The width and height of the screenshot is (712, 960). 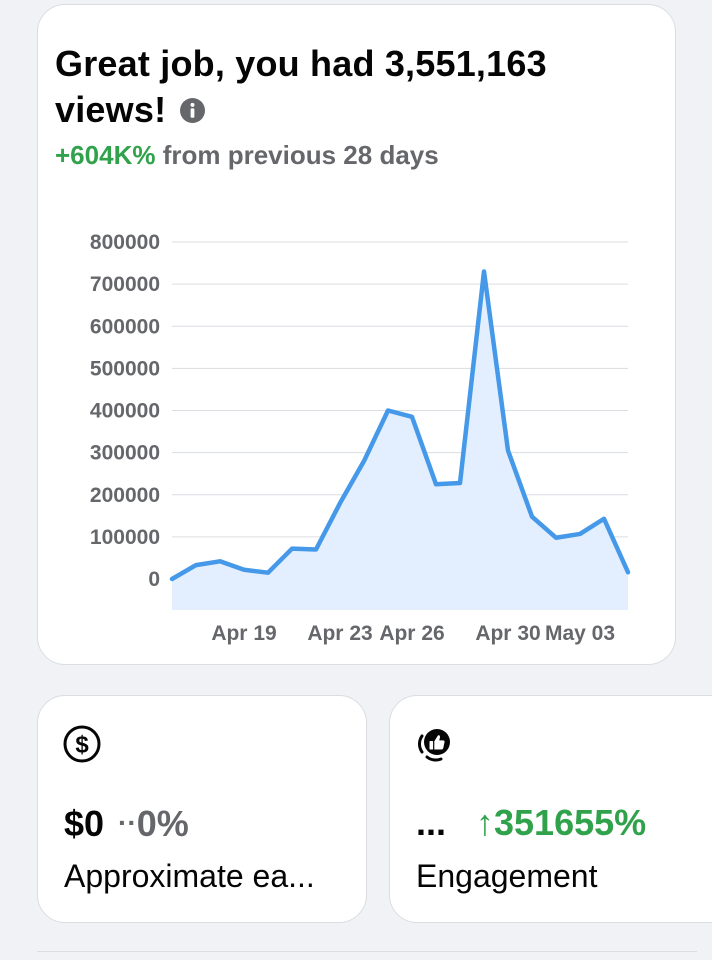 I want to click on dollar-circle-icon: $, so click(x=82, y=744).